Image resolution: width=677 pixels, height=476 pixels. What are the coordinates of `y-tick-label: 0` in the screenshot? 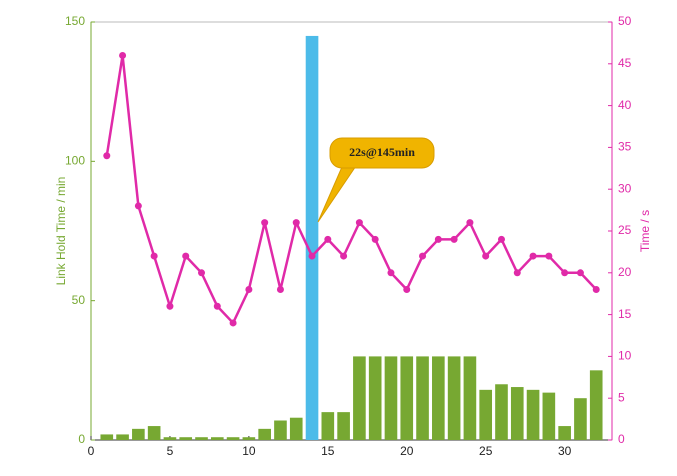 It's located at (81, 439).